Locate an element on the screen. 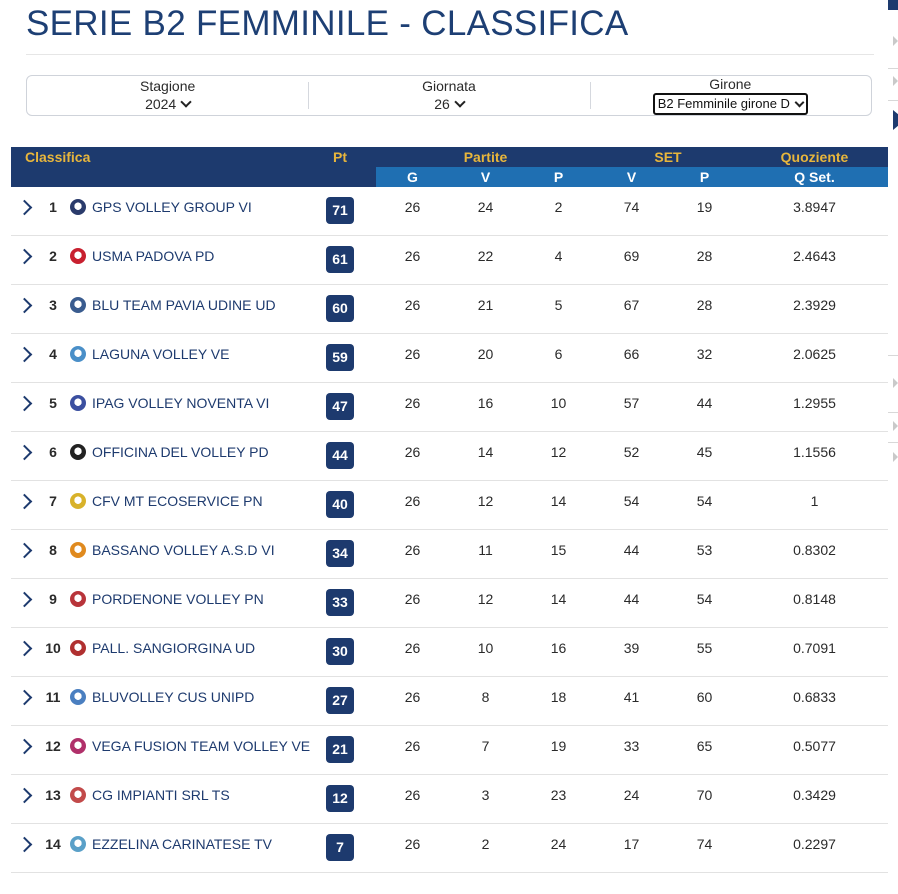  team-name: BLU TEAM PAVIA UDINE UD is located at coordinates (184, 305).